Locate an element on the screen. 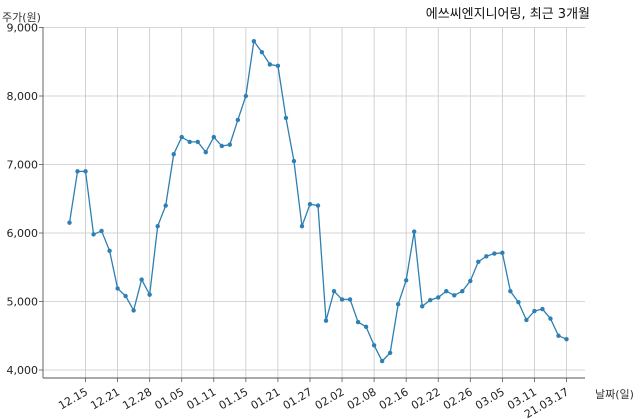 This screenshot has width=640, height=419. x-tick-label: 01.15 is located at coordinates (234, 398).